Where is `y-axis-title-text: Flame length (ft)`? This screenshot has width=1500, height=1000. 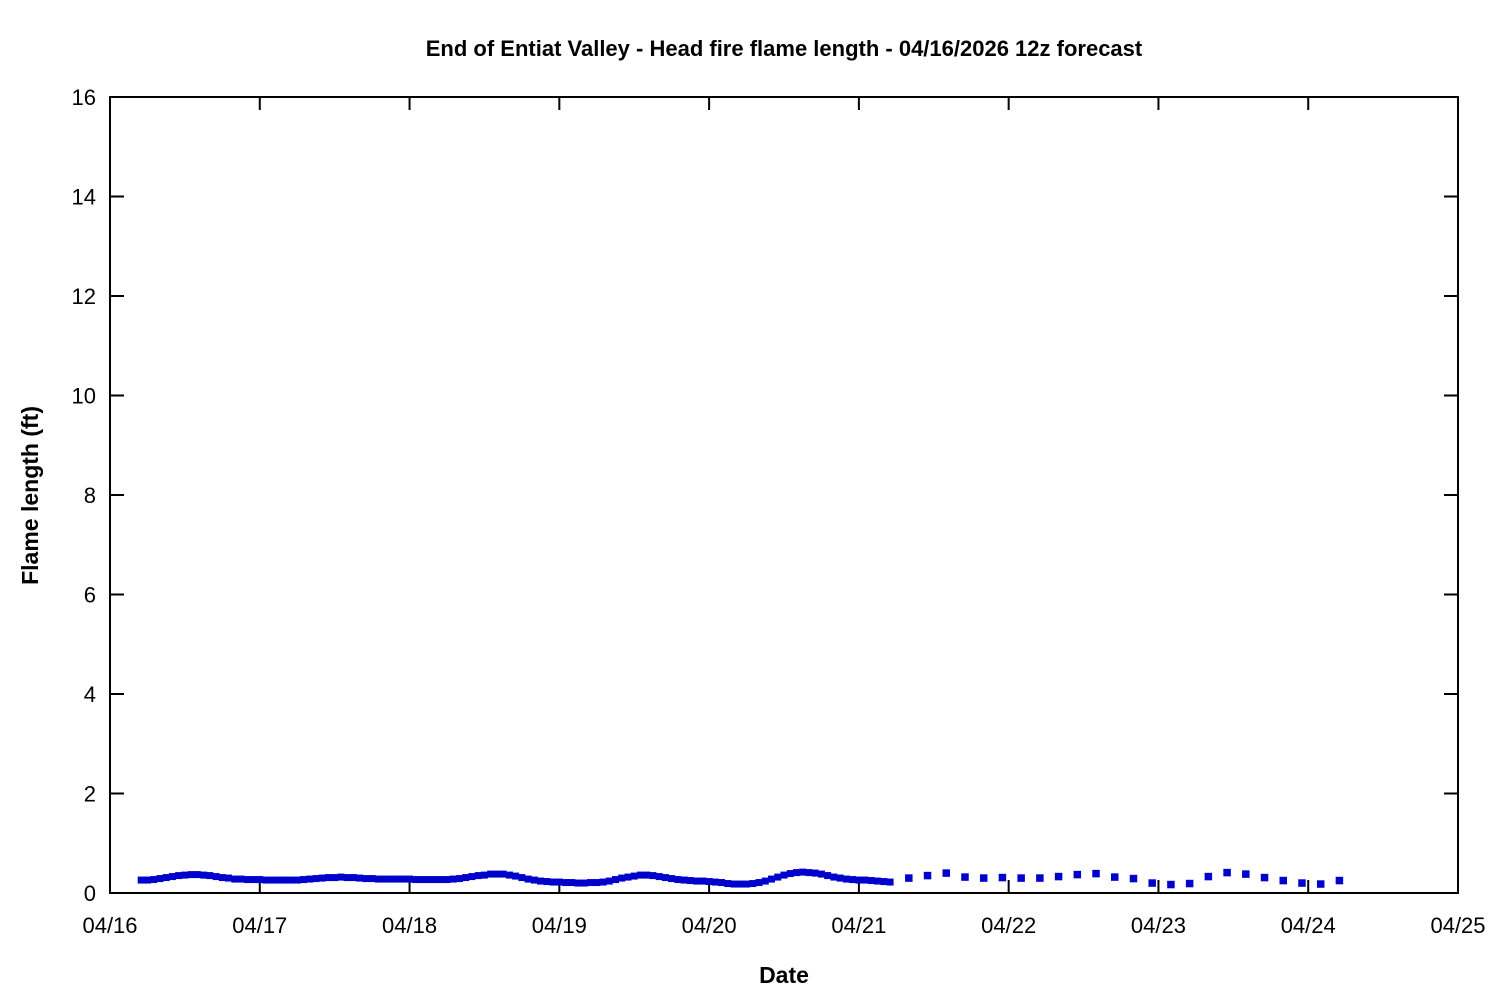 y-axis-title-text: Flame length (ft) is located at coordinates (29, 495).